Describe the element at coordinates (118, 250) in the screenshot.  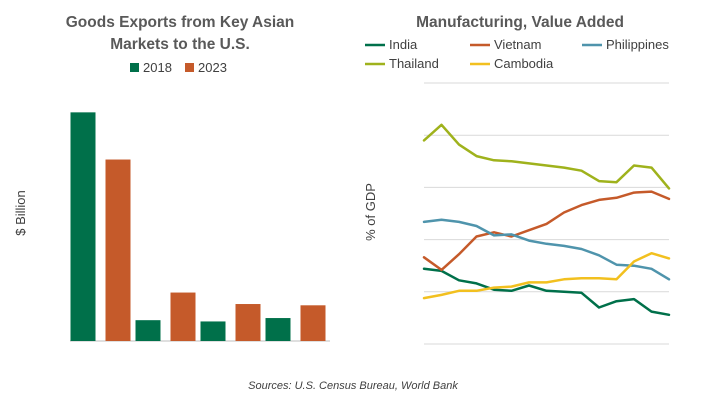
I see `bar-china-2023` at that location.